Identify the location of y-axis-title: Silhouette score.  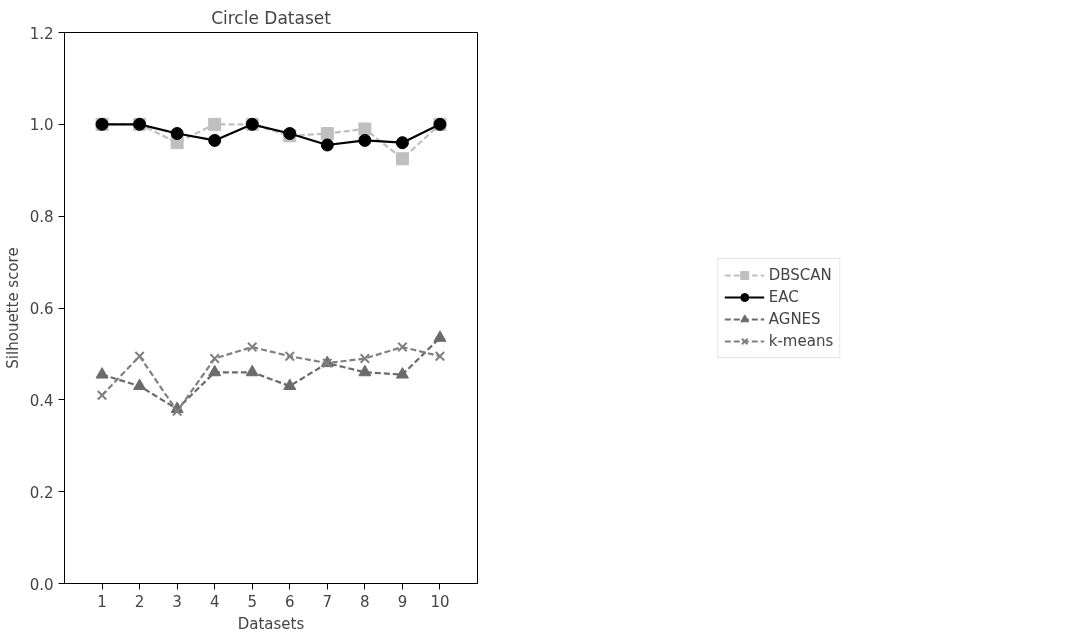
(12, 308).